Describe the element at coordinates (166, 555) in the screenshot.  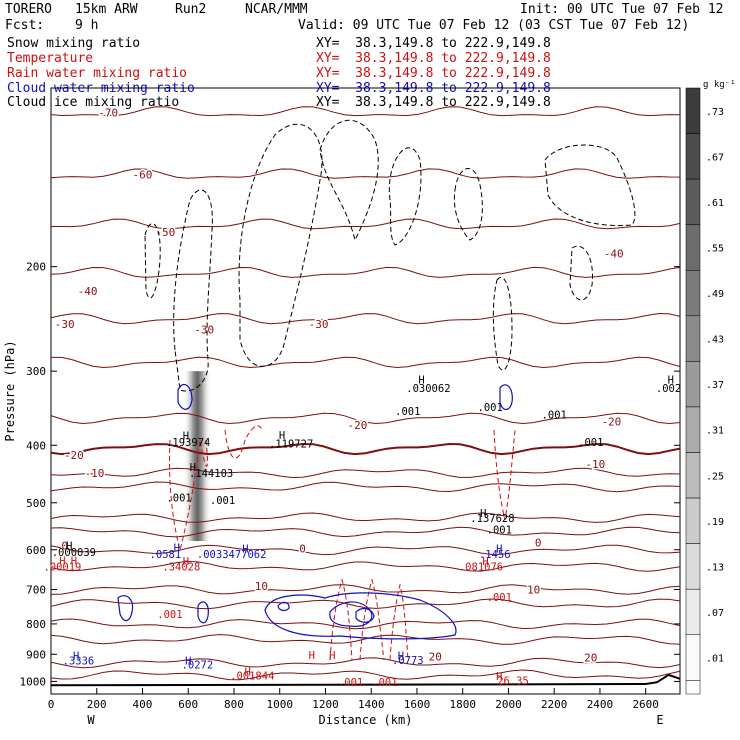
I see `contour-label: .0581` at that location.